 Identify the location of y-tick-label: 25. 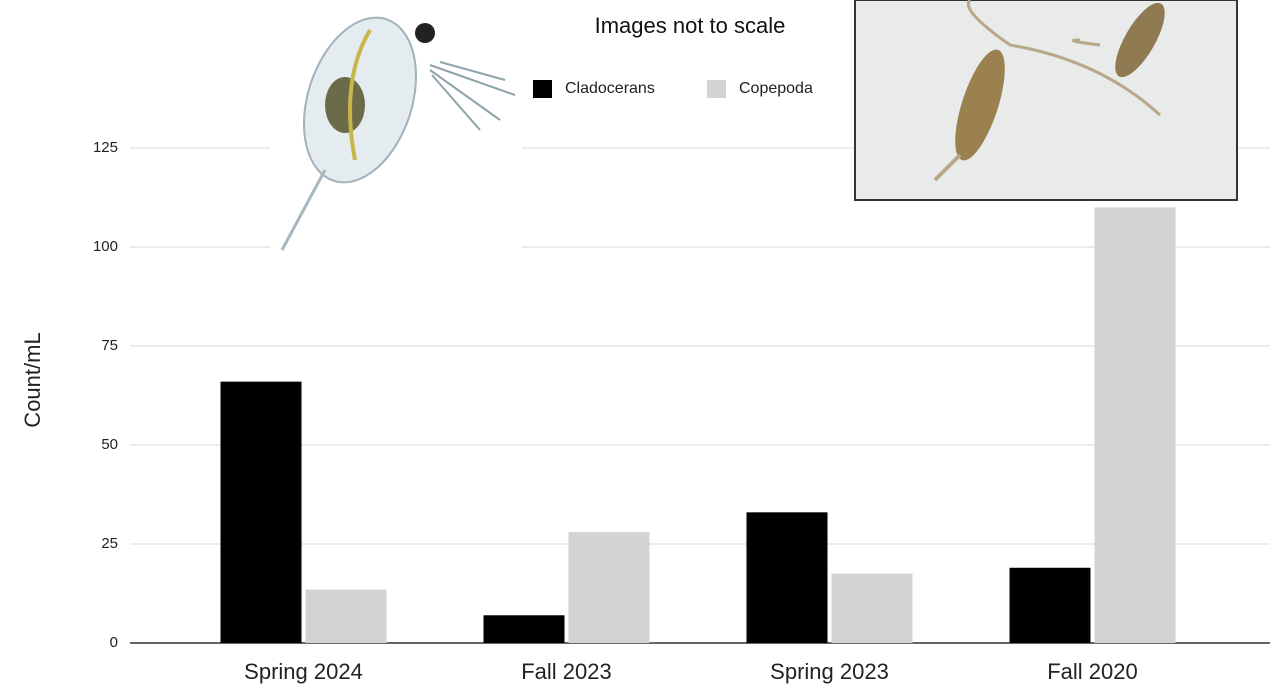
(109, 543).